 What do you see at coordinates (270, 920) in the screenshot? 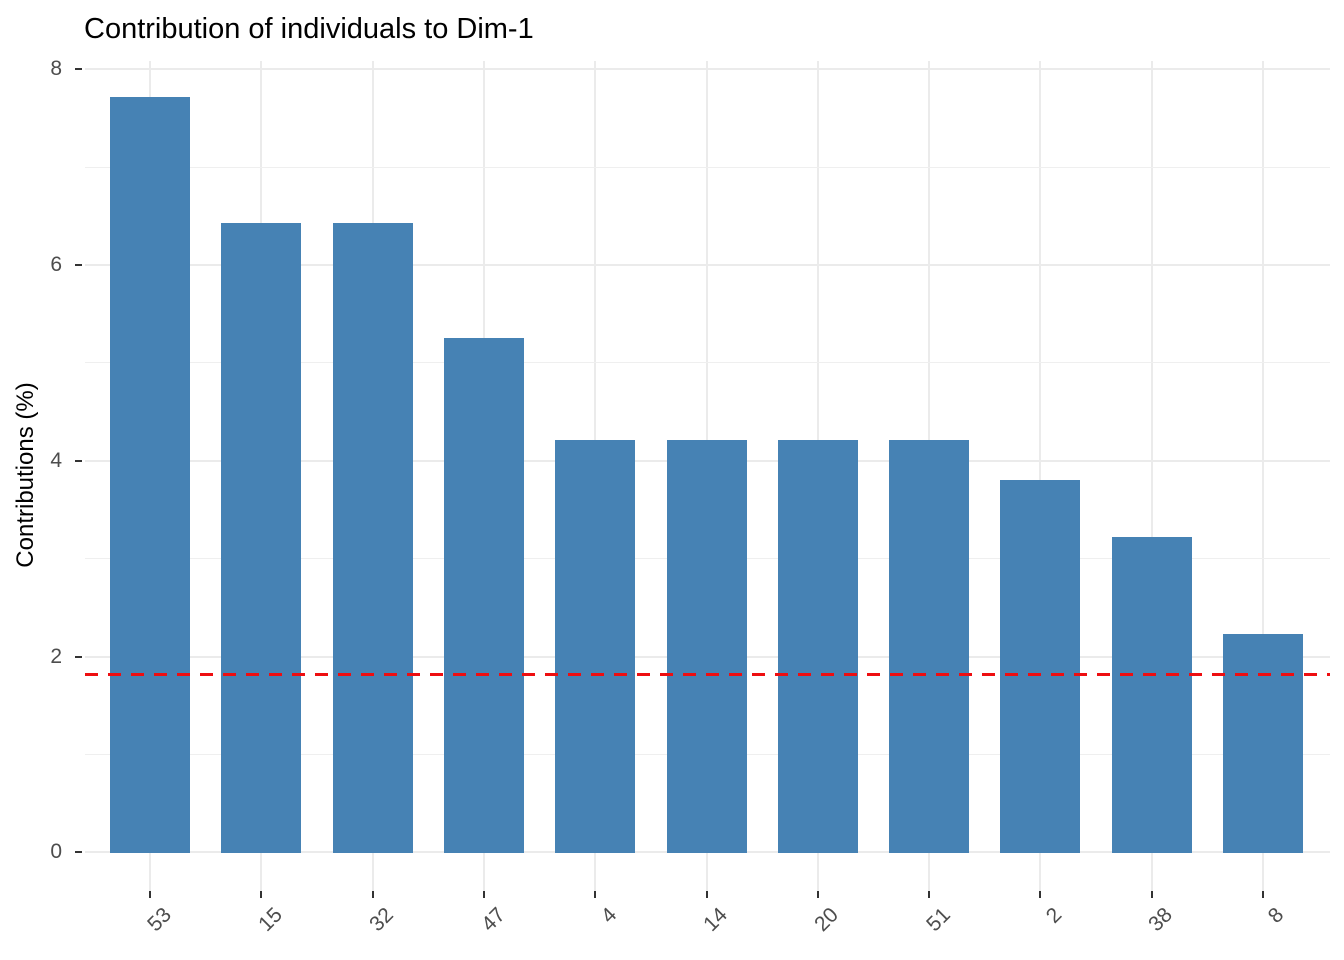
I see `x-tick-label: 15` at bounding box center [270, 920].